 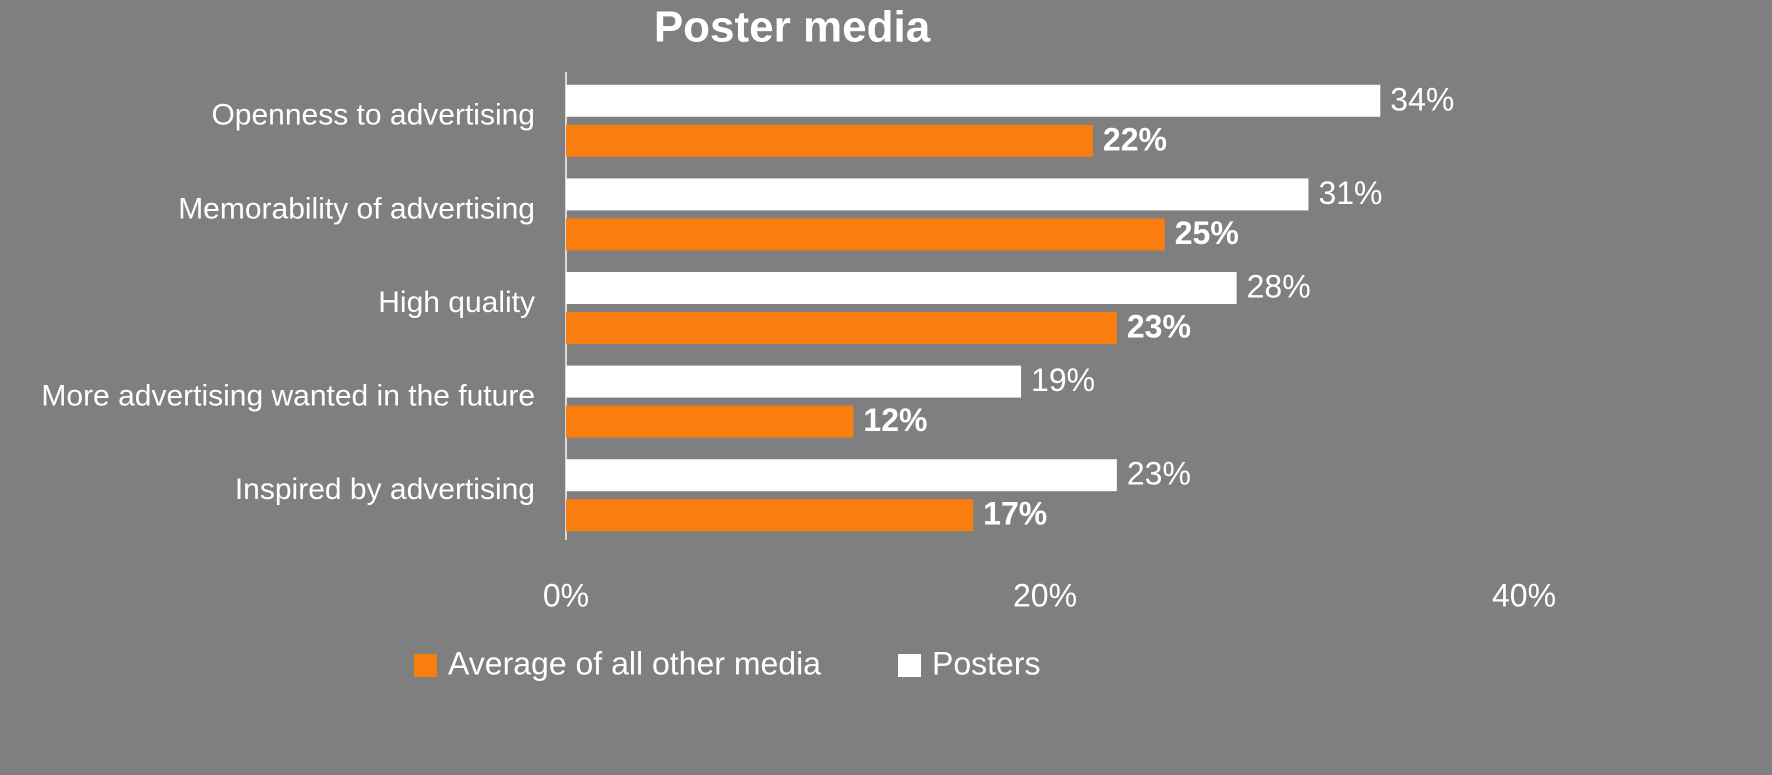 What do you see at coordinates (1524, 595) in the screenshot?
I see `x-tick-label: 40%` at bounding box center [1524, 595].